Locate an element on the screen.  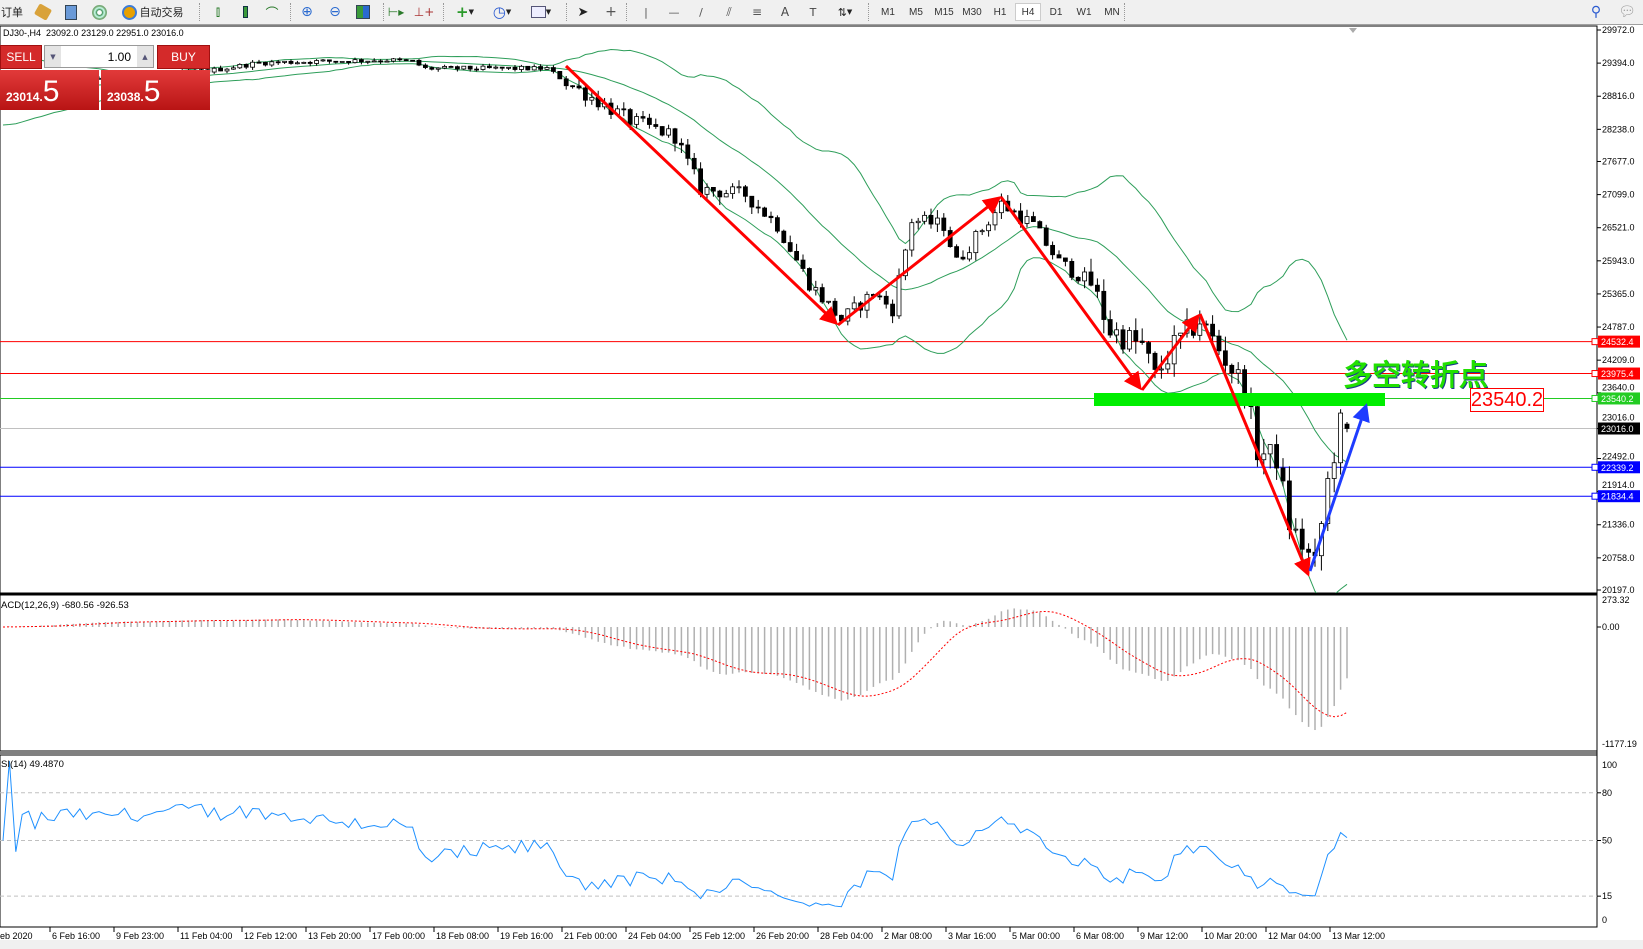
buy-price-button: 23038. 5 is located at coordinates (155, 90).